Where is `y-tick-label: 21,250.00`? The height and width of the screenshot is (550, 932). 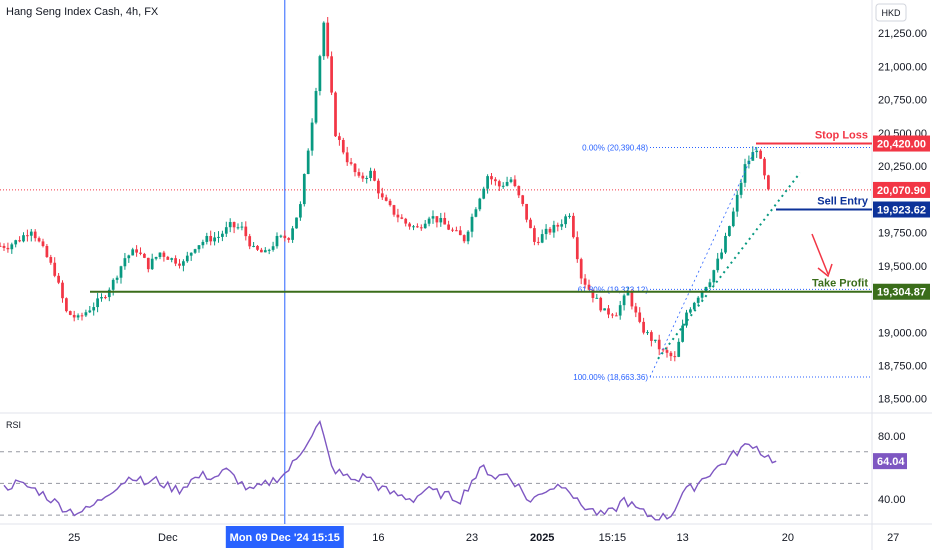 y-tick-label: 21,250.00 is located at coordinates (902, 34).